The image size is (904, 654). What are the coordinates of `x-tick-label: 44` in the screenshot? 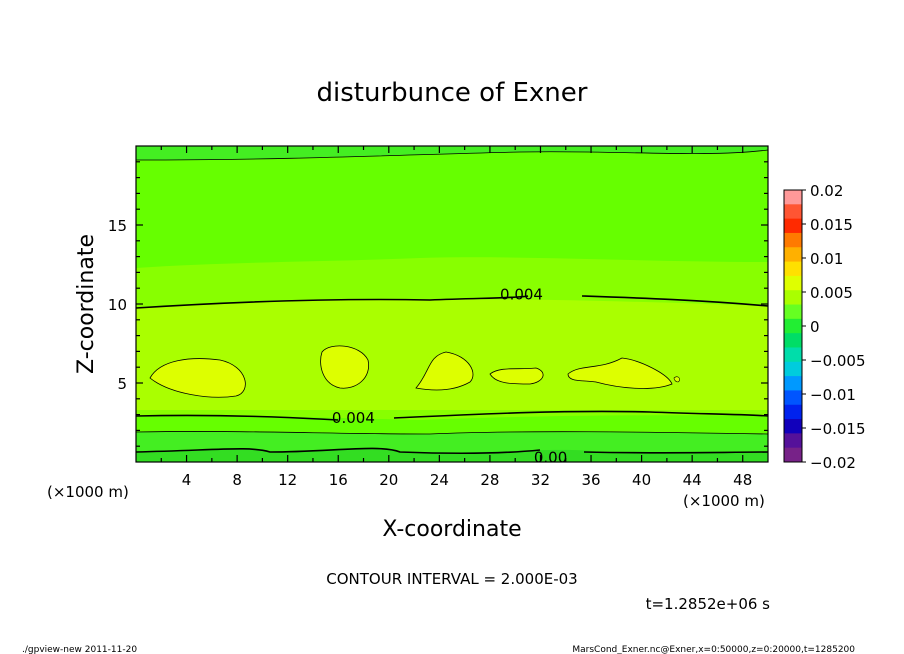 It's located at (692, 480).